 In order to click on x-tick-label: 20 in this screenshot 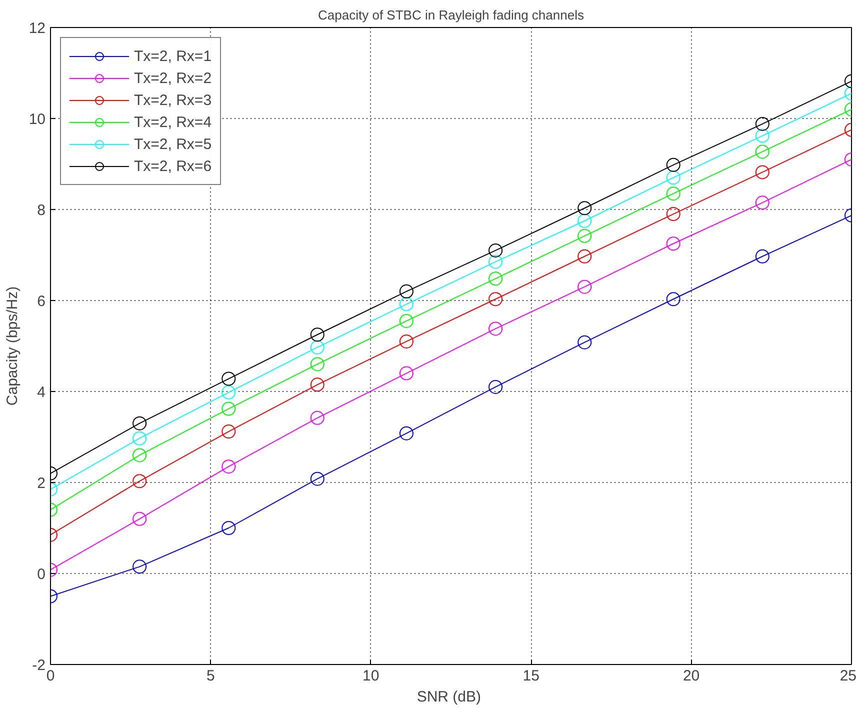, I will do `click(691, 676)`.